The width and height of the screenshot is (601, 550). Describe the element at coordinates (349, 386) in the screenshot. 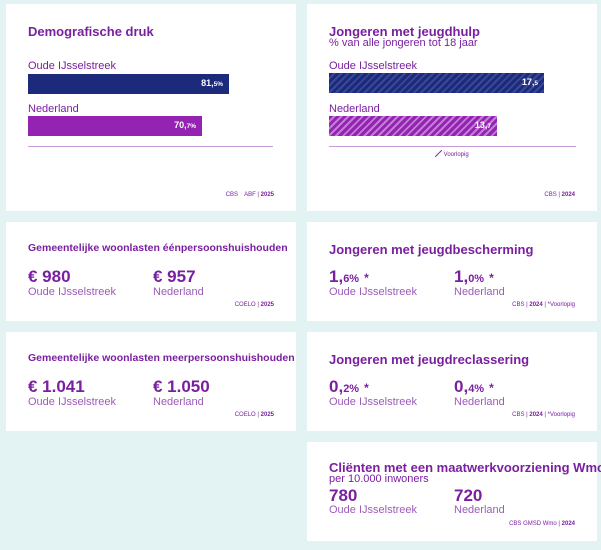

I see `value-oude-ijsselstreek: 0,2% *` at that location.